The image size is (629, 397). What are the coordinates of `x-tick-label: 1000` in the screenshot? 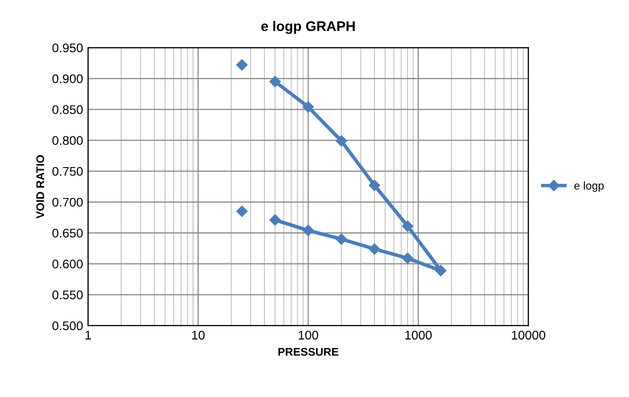 It's located at (418, 335).